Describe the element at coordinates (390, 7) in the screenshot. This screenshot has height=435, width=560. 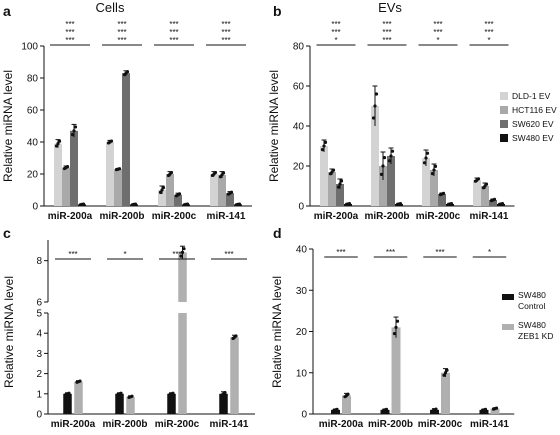
I see `panel-title-b: EVs` at that location.